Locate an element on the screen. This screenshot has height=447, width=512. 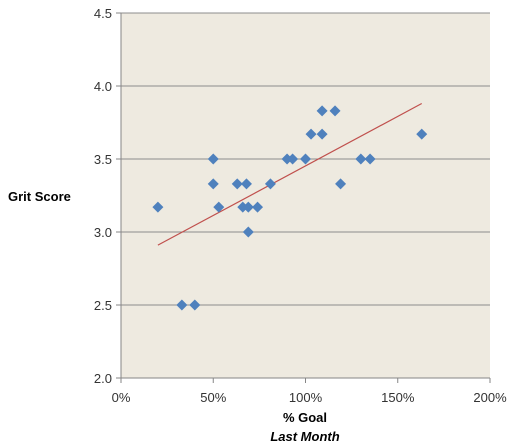
x-tick-label: 150% is located at coordinates (398, 397).